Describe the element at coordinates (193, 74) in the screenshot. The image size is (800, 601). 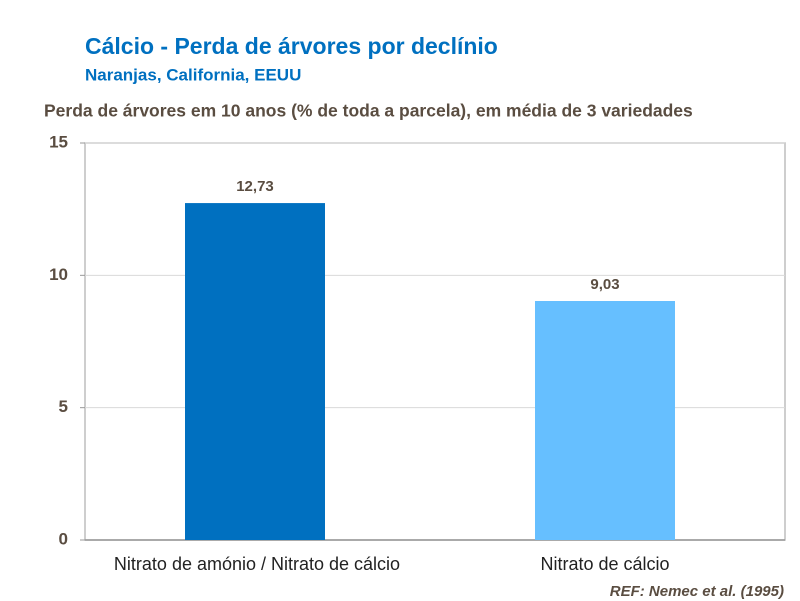
I see `chart-subtitle: Naranjas, California, EEUU` at that location.